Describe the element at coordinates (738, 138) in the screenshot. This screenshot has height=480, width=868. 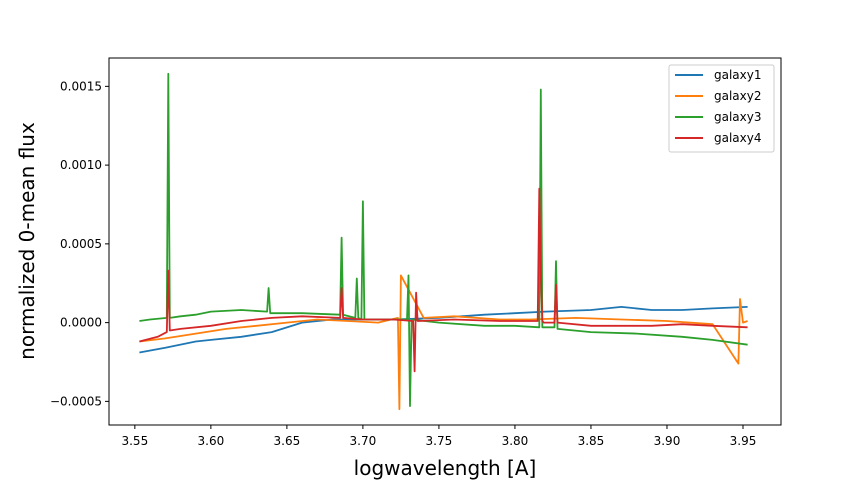
I see `legend-label-galaxy4: galaxy4` at that location.